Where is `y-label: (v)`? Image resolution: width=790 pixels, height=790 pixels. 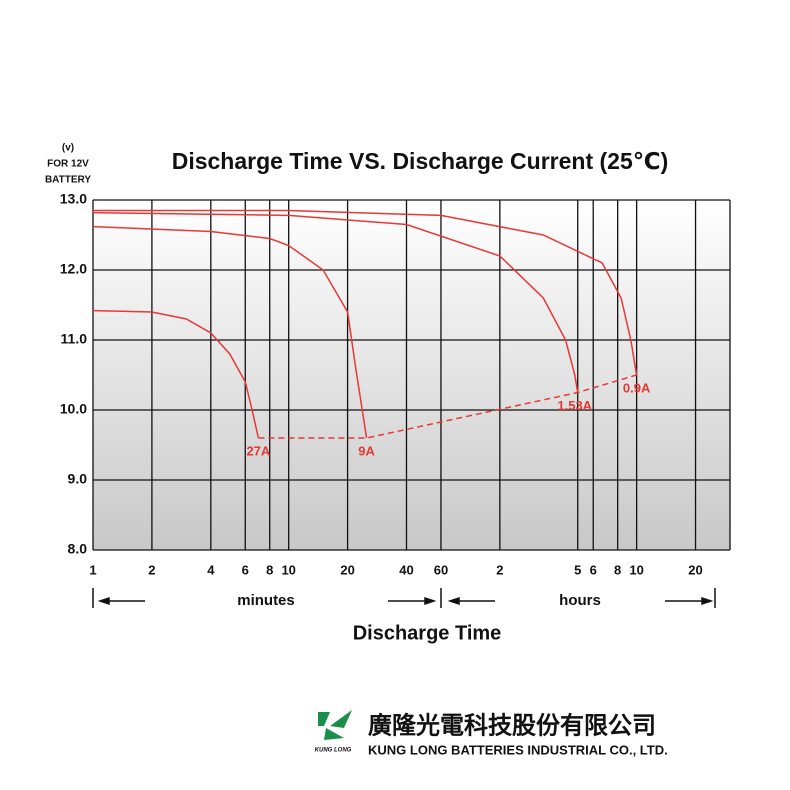
y-label: (v) is located at coordinates (68, 148).